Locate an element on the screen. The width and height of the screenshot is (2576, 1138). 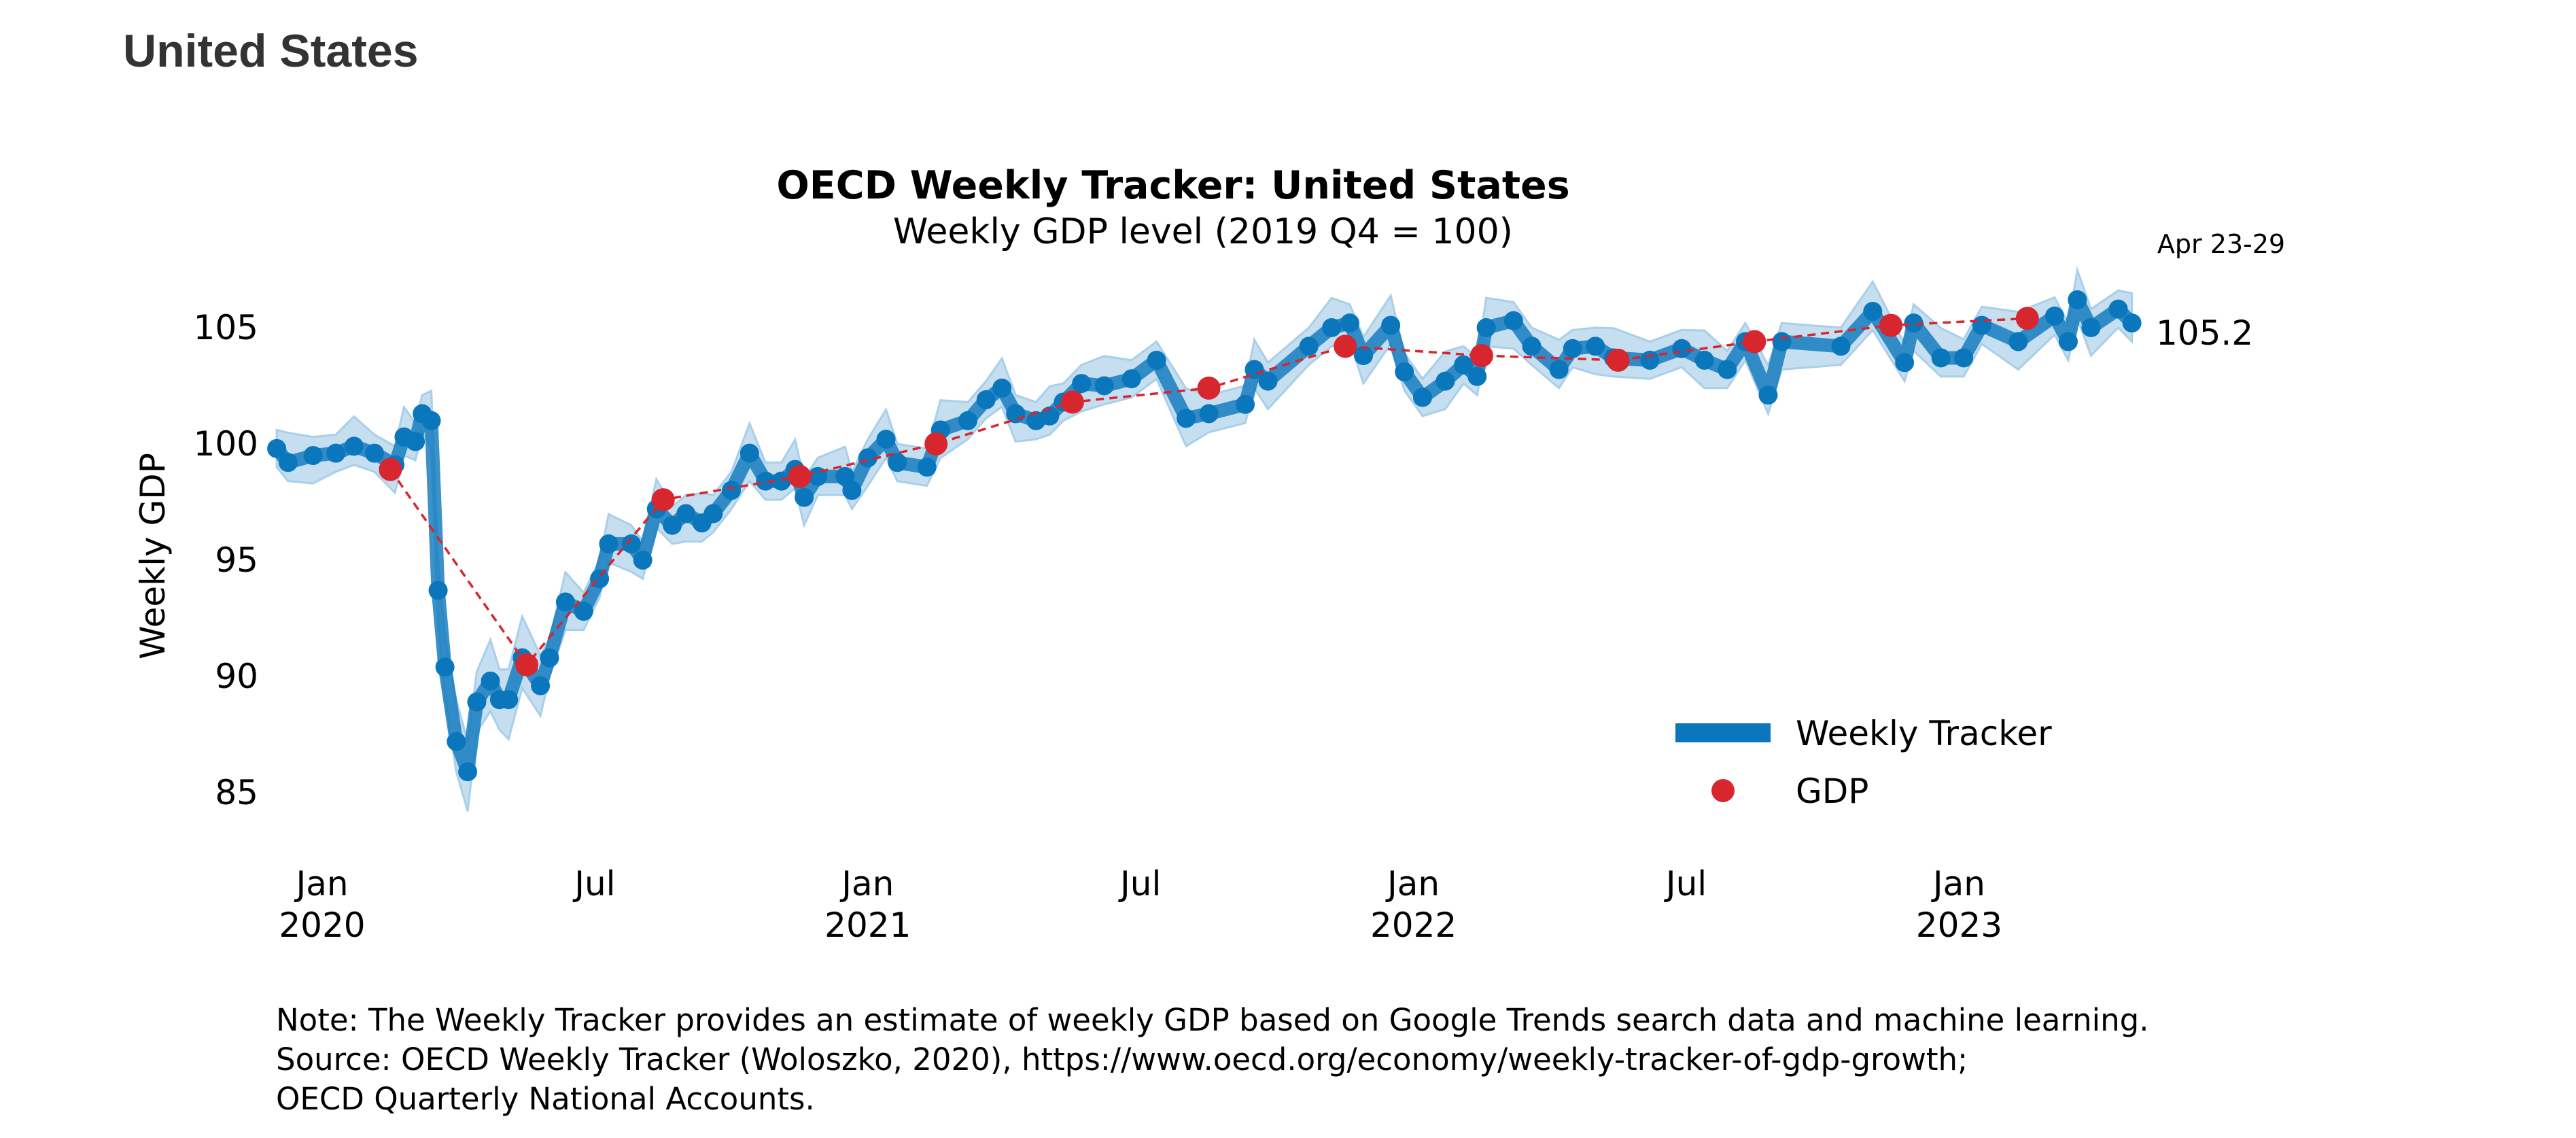
y-tick-label: 100 is located at coordinates (226, 444).